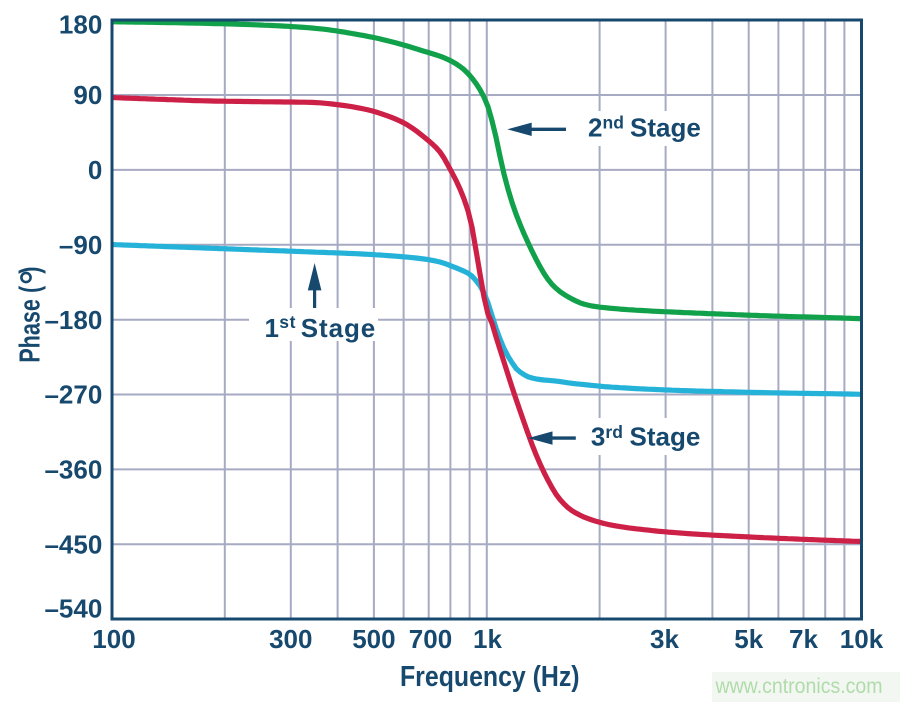  I want to click on svg-text: st, so click(287, 322).